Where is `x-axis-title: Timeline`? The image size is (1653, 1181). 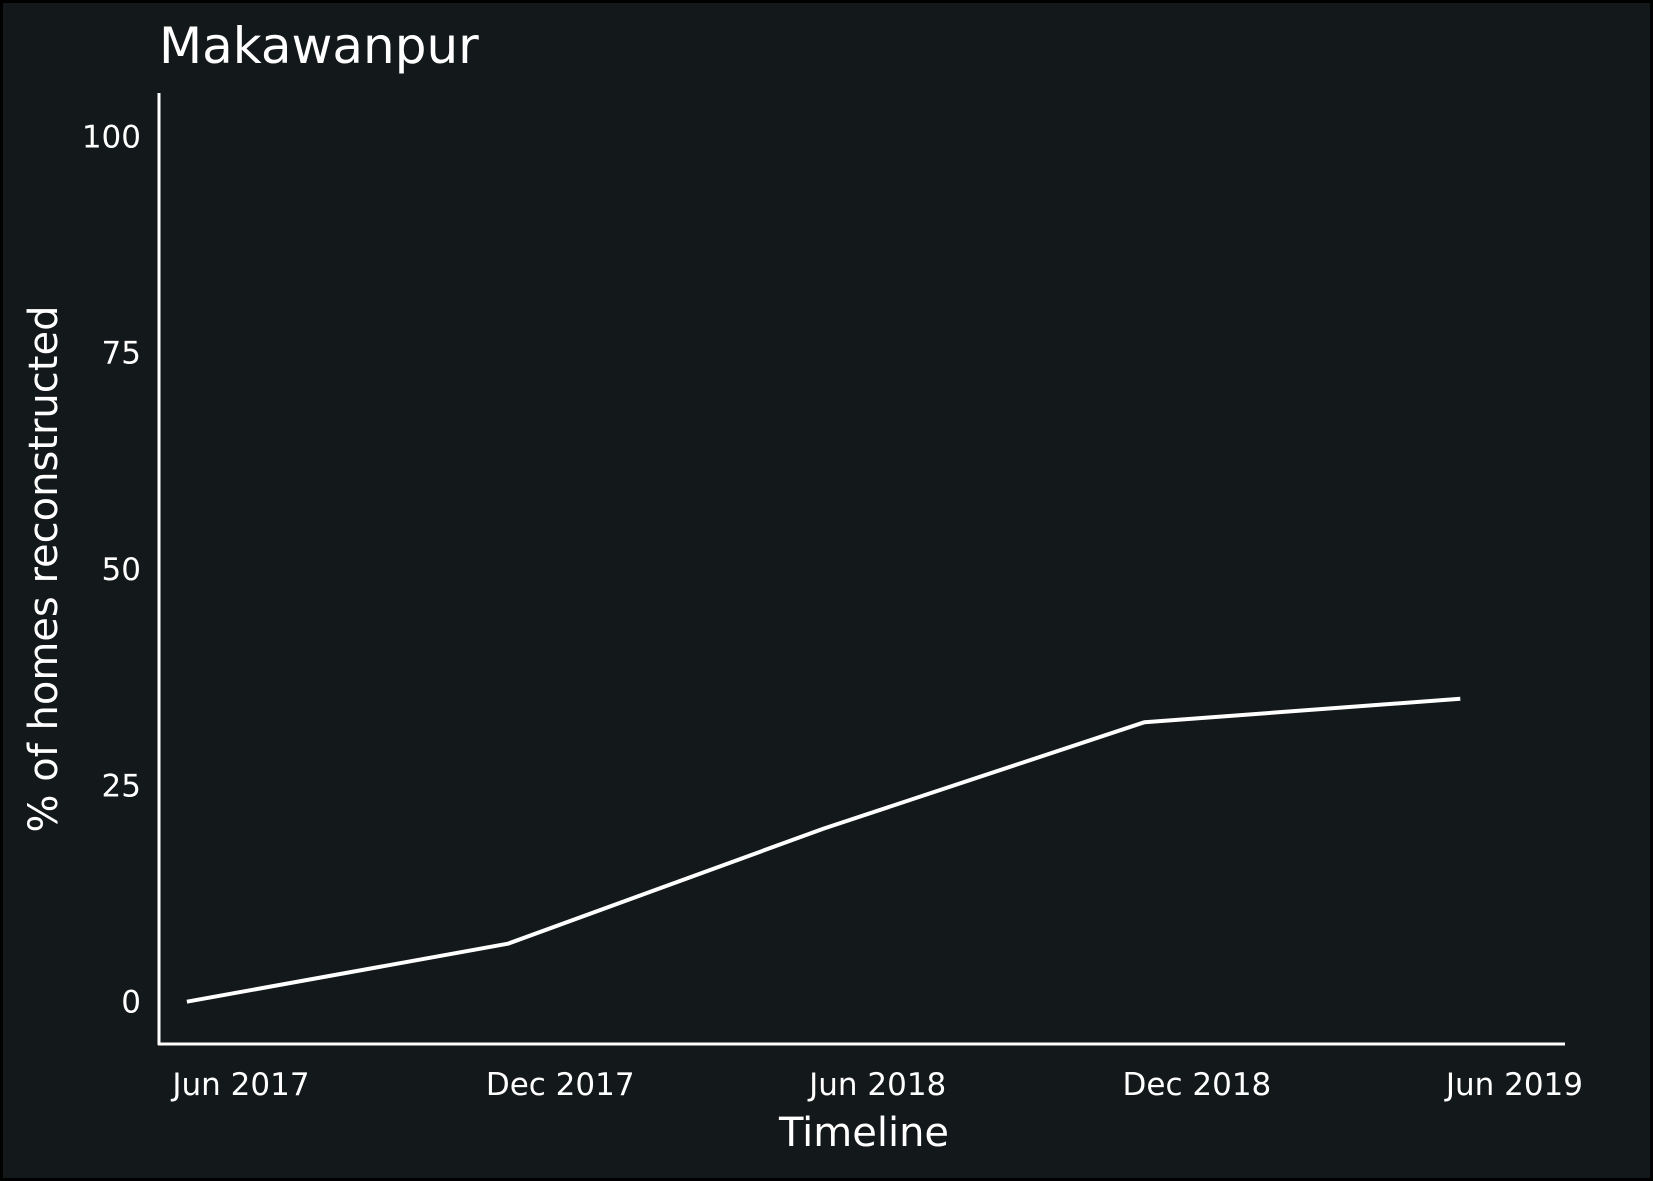 x-axis-title: Timeline is located at coordinates (863, 1133).